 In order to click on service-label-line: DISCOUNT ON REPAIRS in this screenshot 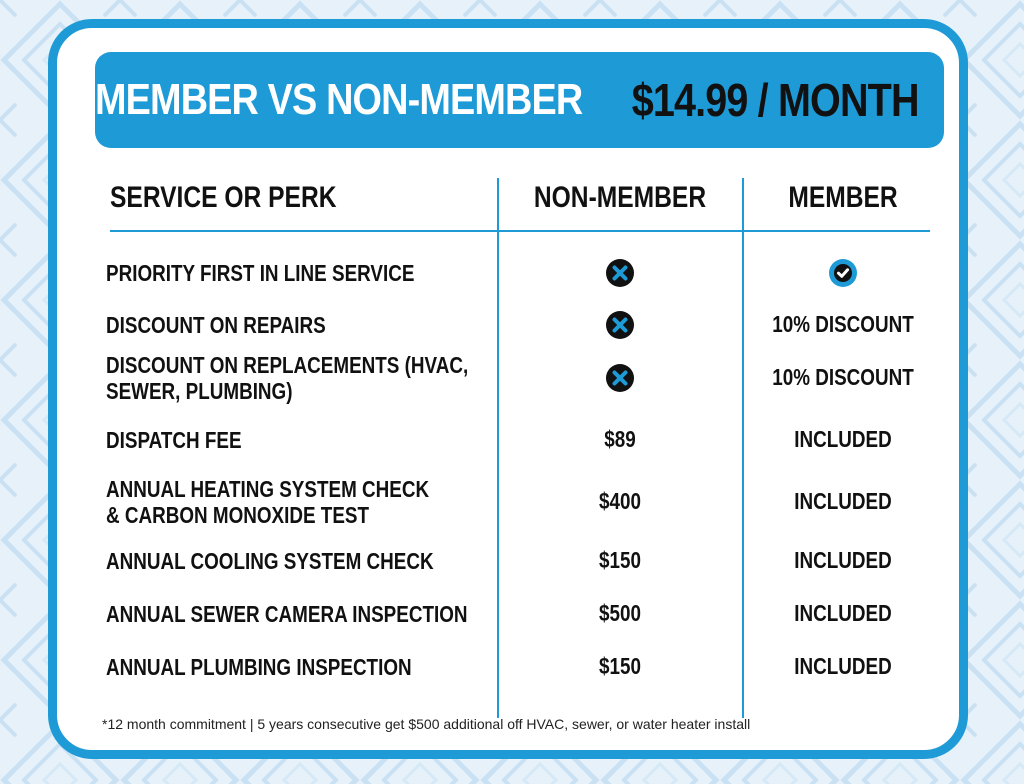, I will do `click(216, 325)`.